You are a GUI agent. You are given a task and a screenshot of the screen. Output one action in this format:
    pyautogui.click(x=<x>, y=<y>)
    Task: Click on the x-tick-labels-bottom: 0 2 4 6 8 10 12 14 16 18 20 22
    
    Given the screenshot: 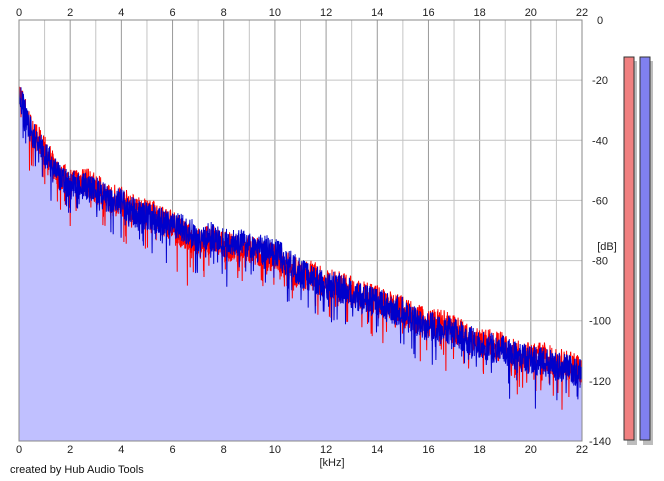 What is the action you would take?
    pyautogui.click(x=302, y=450)
    